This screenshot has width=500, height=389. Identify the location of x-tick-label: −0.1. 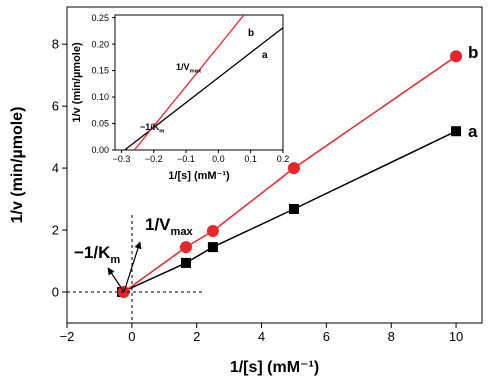
(186, 159).